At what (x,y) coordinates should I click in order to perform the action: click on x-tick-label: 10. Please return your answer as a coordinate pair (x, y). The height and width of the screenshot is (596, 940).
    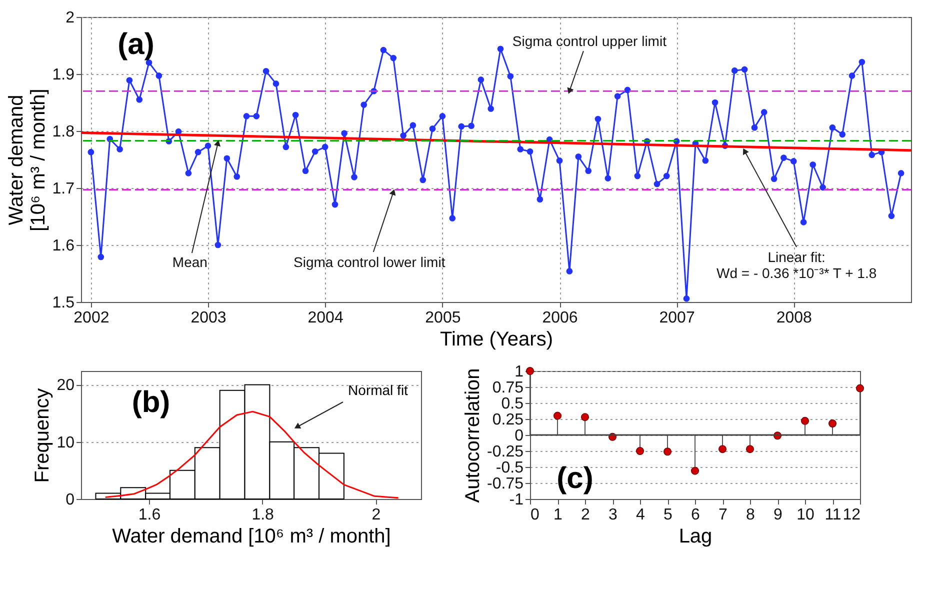
    Looking at the image, I should click on (805, 515).